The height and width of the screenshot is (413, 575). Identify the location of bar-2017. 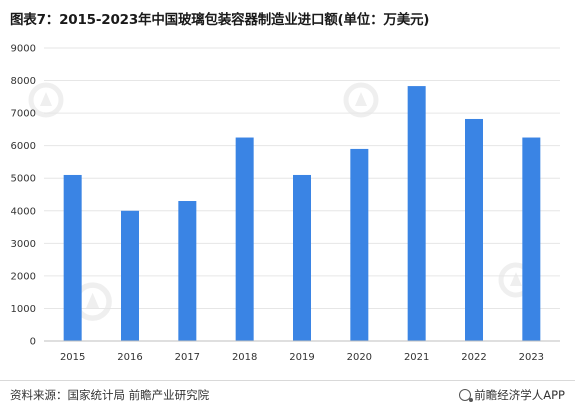
(187, 271).